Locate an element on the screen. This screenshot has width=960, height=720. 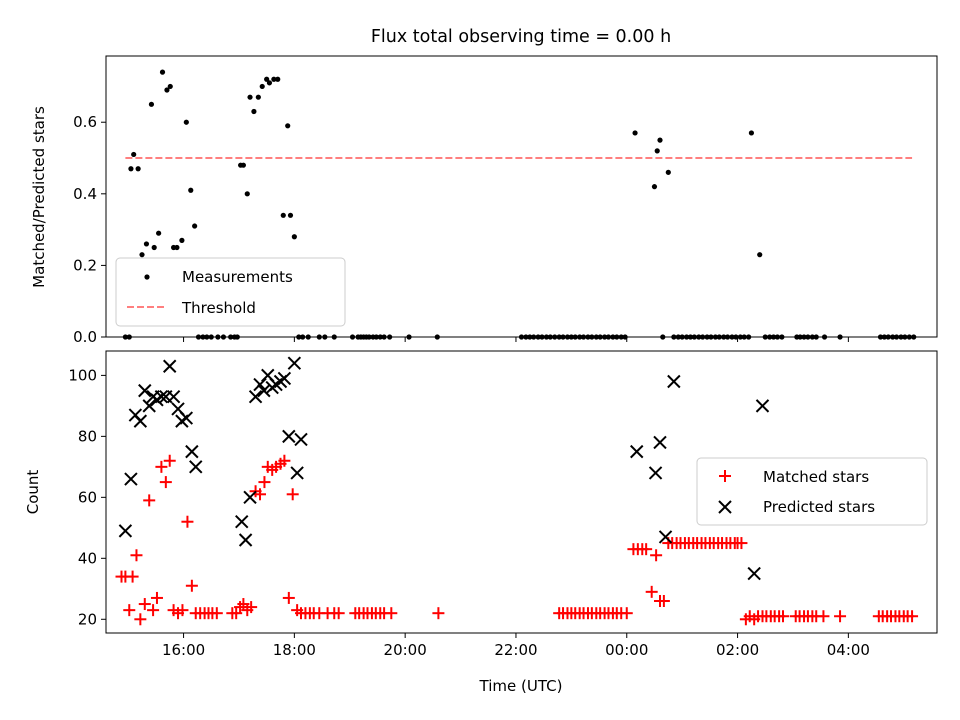
x-tick-label: 00:00 is located at coordinates (626, 650).